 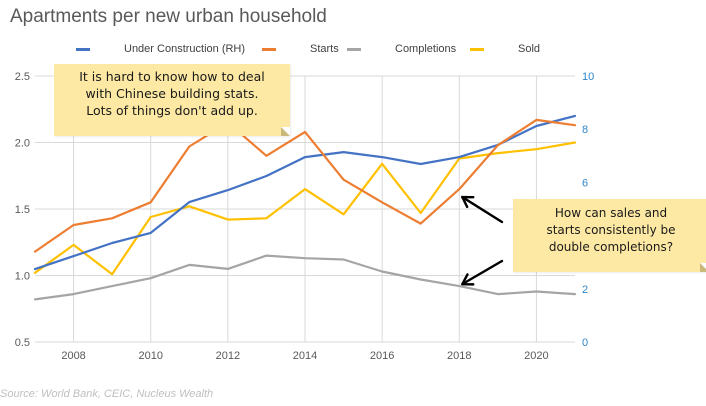 I want to click on source-caption: Source: World Bank, CEIC, Nucleus Wealth, so click(x=107, y=394).